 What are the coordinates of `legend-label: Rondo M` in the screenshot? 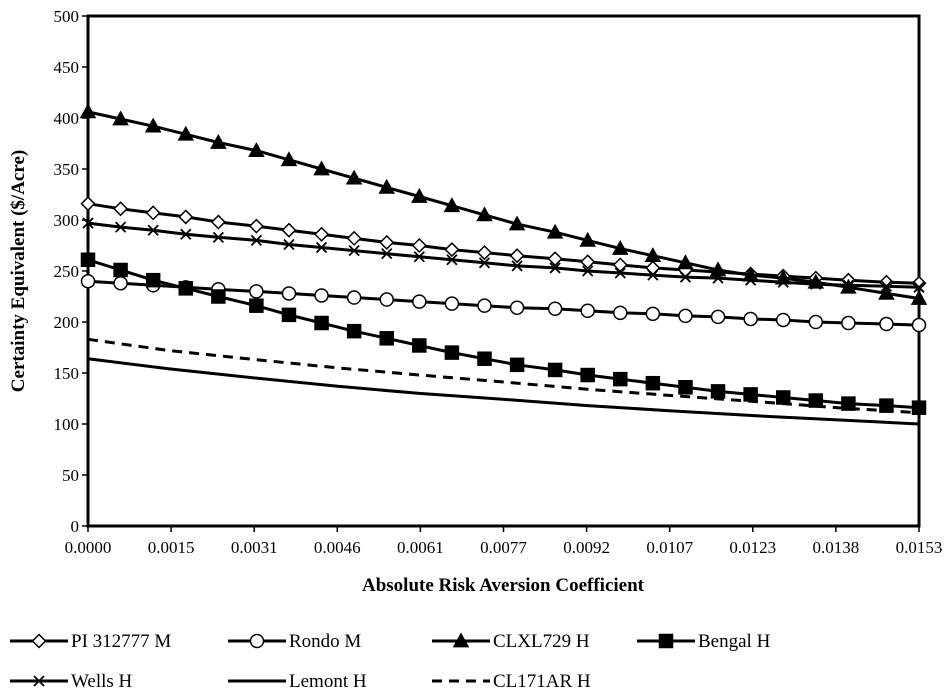 It's located at (325, 641).